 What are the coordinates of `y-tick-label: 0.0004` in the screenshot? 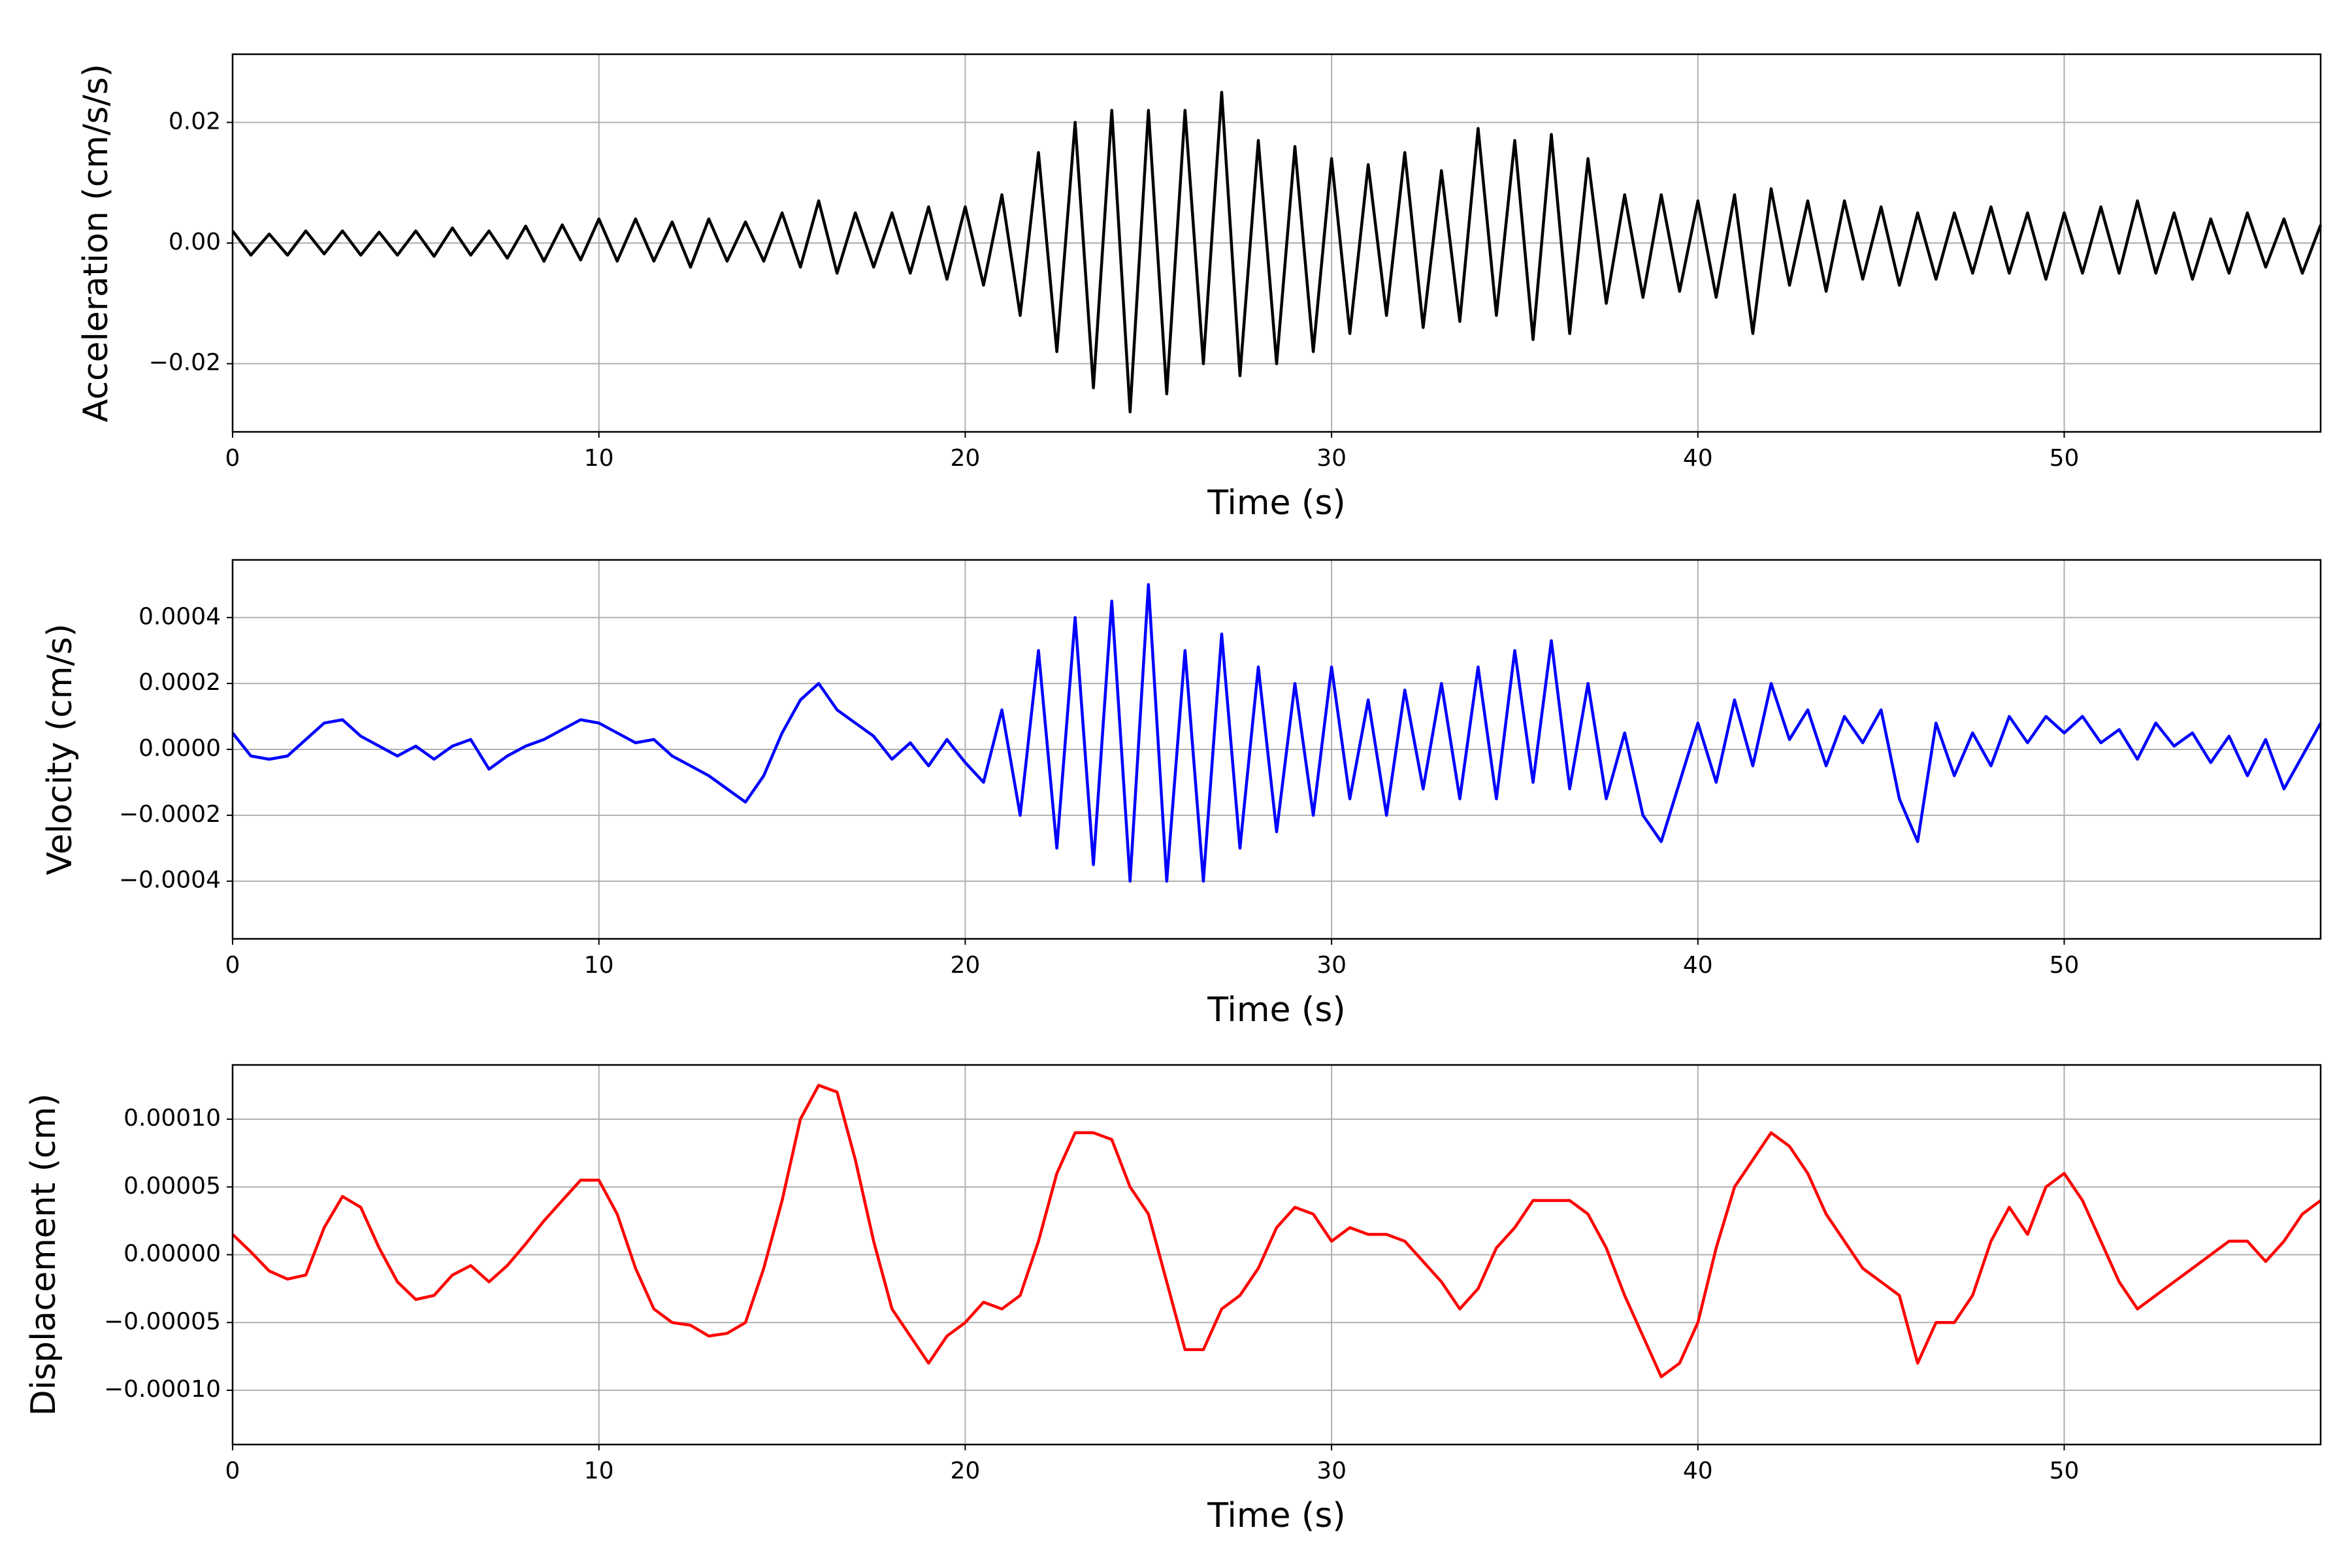 It's located at (180, 616).